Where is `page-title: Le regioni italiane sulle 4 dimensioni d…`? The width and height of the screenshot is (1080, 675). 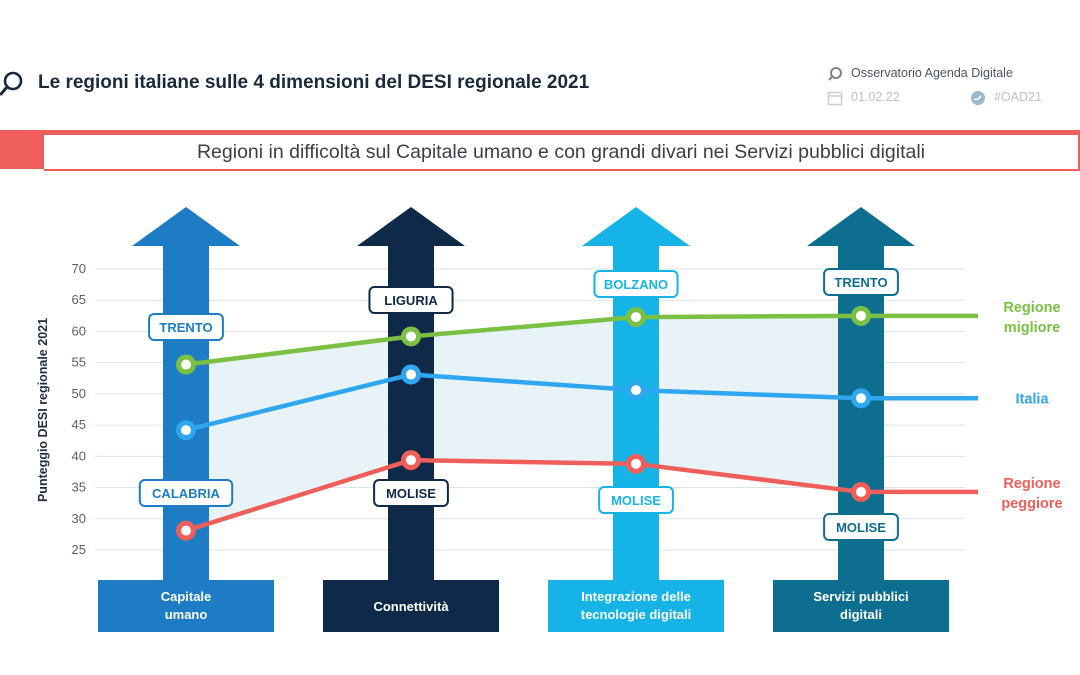
page-title: Le regioni italiane sulle 4 dimensioni d… is located at coordinates (314, 82).